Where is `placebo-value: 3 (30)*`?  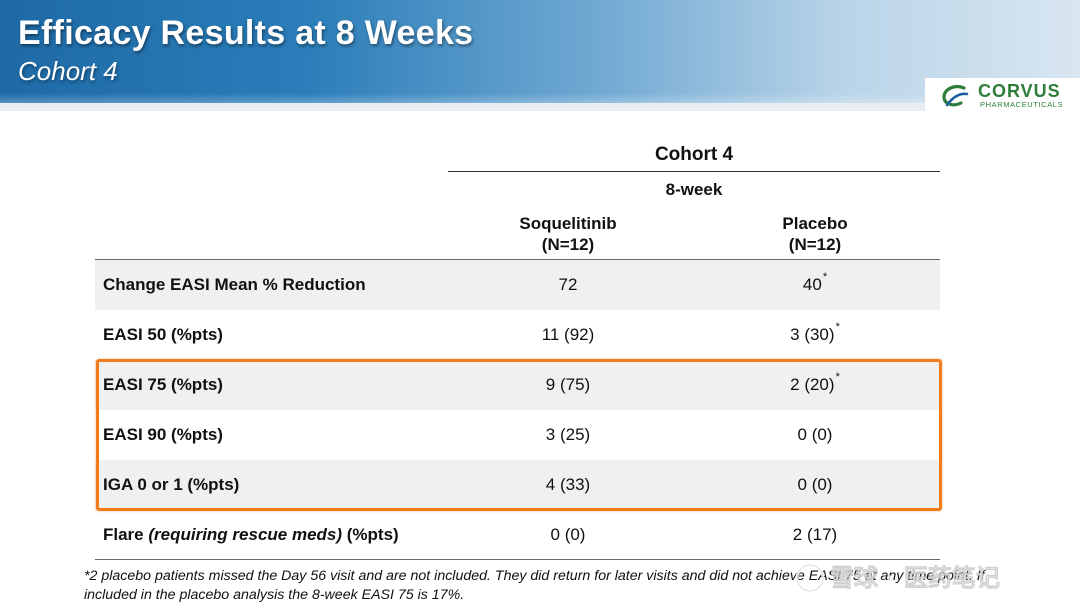 placebo-value: 3 (30)* is located at coordinates (815, 332).